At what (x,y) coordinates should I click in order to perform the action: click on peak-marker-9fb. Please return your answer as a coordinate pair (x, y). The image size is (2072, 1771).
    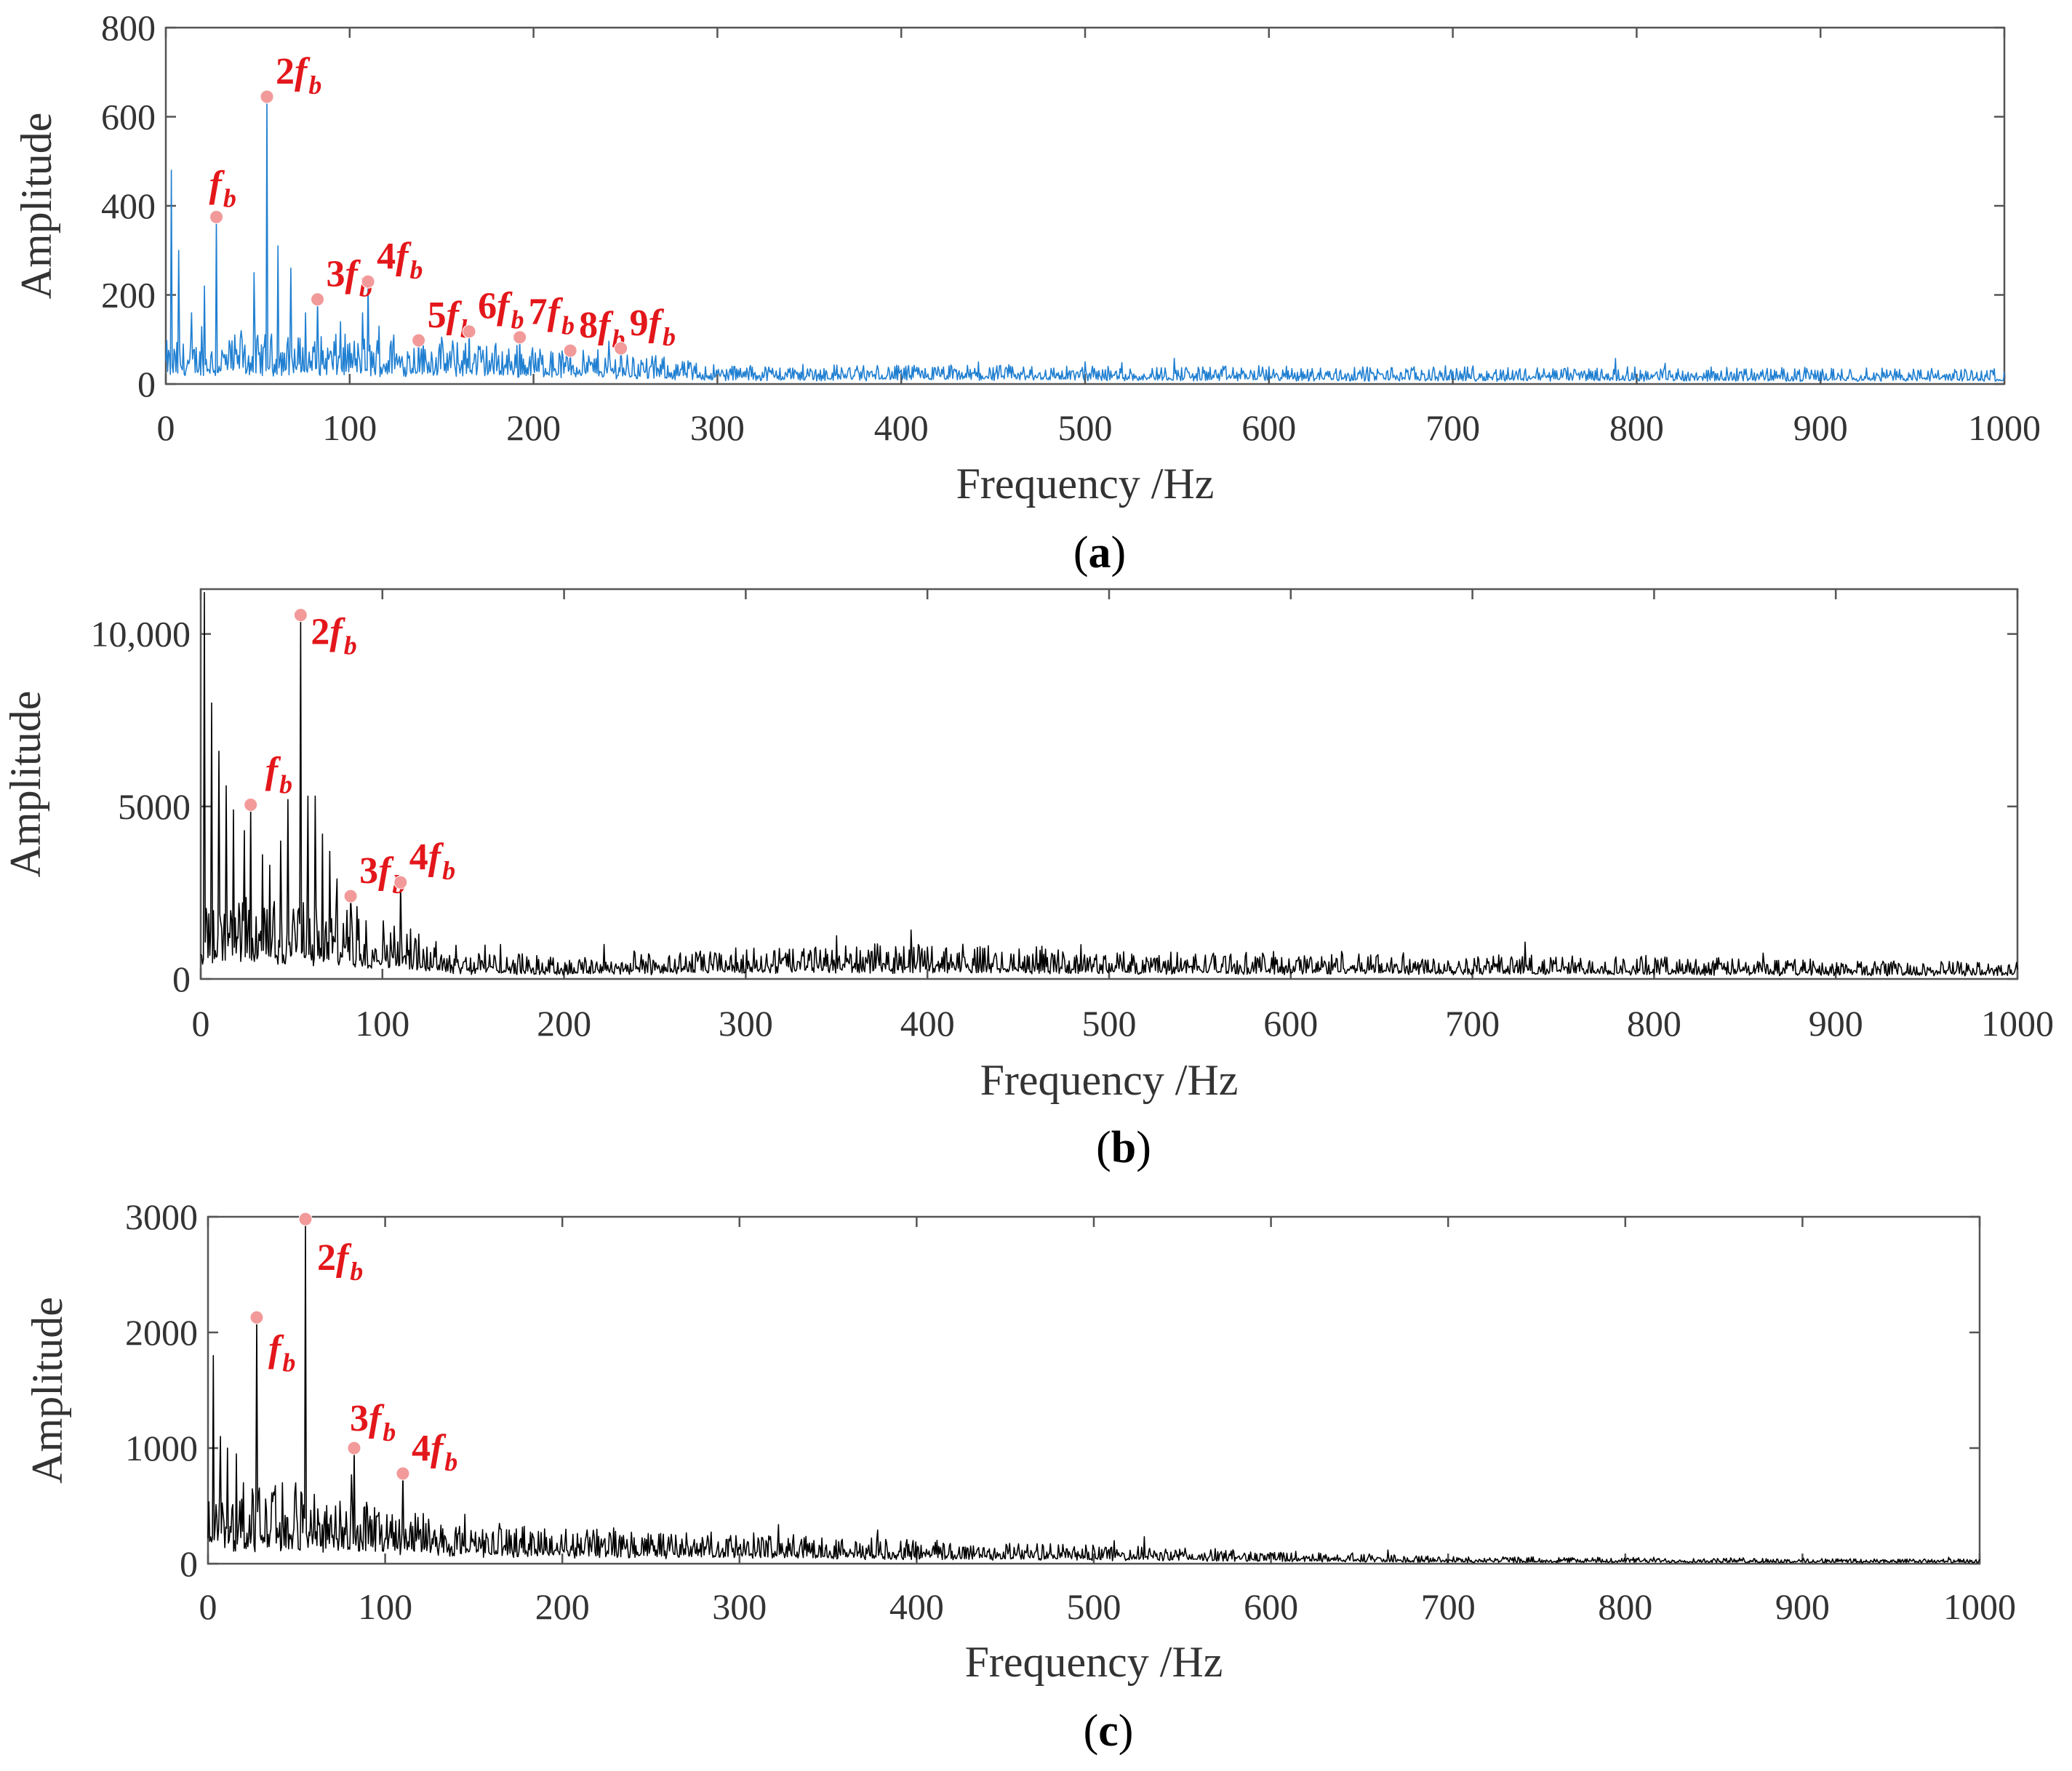
    Looking at the image, I should click on (621, 348).